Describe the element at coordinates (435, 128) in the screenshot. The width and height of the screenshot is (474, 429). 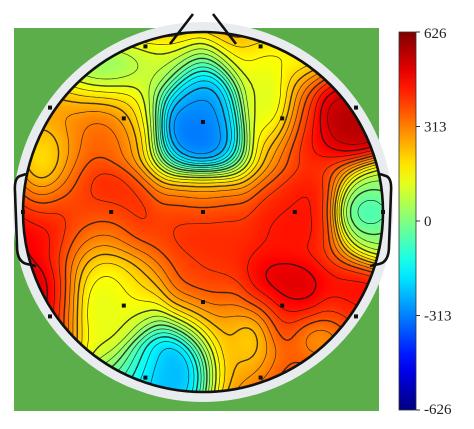
I see `colorbar-tick-label: 313` at that location.